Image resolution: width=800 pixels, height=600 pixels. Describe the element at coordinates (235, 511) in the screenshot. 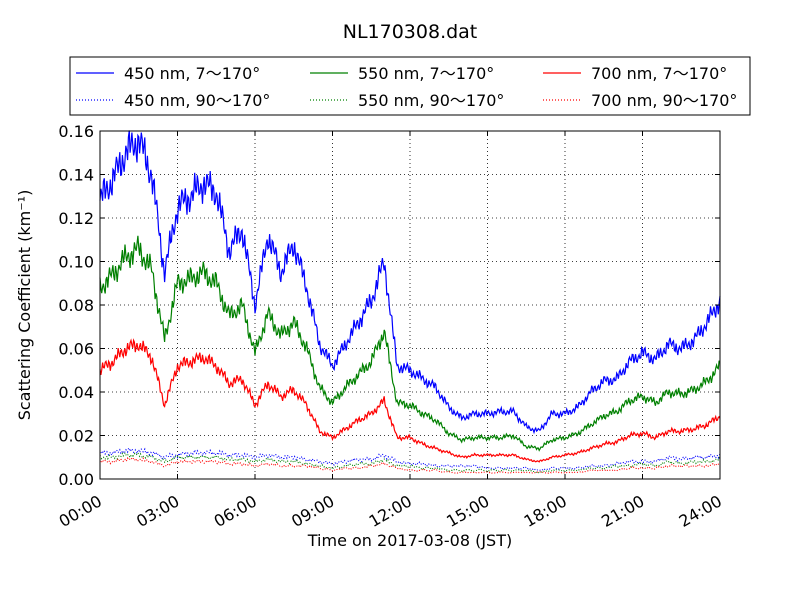

I see `x-tick-label: 06:00` at that location.